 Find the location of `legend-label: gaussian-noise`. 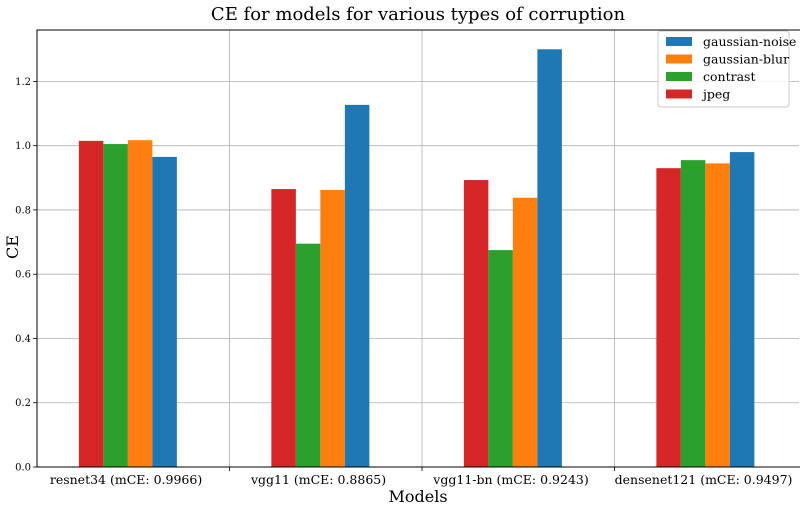

legend-label: gaussian-noise is located at coordinates (749, 41).